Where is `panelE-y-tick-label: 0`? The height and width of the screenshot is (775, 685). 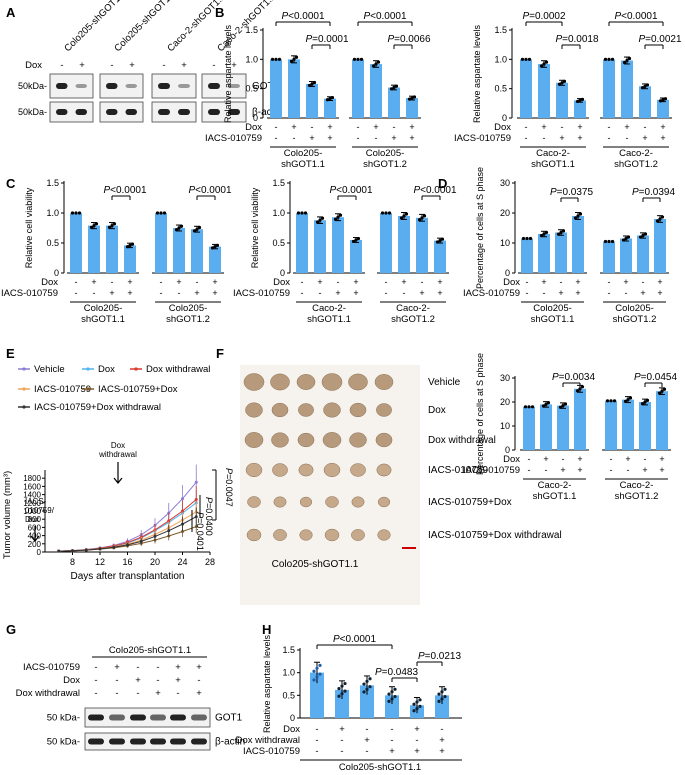 panelE-y-tick-label: 0 is located at coordinates (39, 552).